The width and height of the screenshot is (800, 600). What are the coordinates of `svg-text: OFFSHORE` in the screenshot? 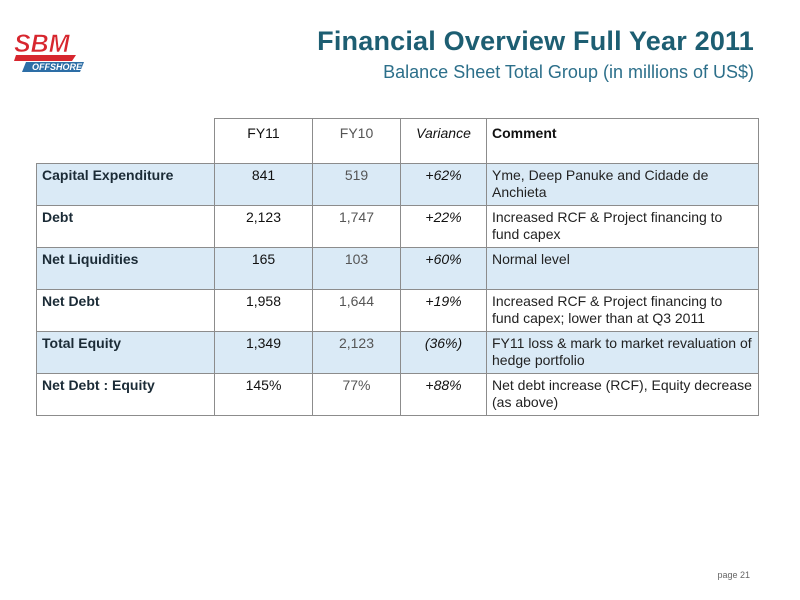 It's located at (57, 67).